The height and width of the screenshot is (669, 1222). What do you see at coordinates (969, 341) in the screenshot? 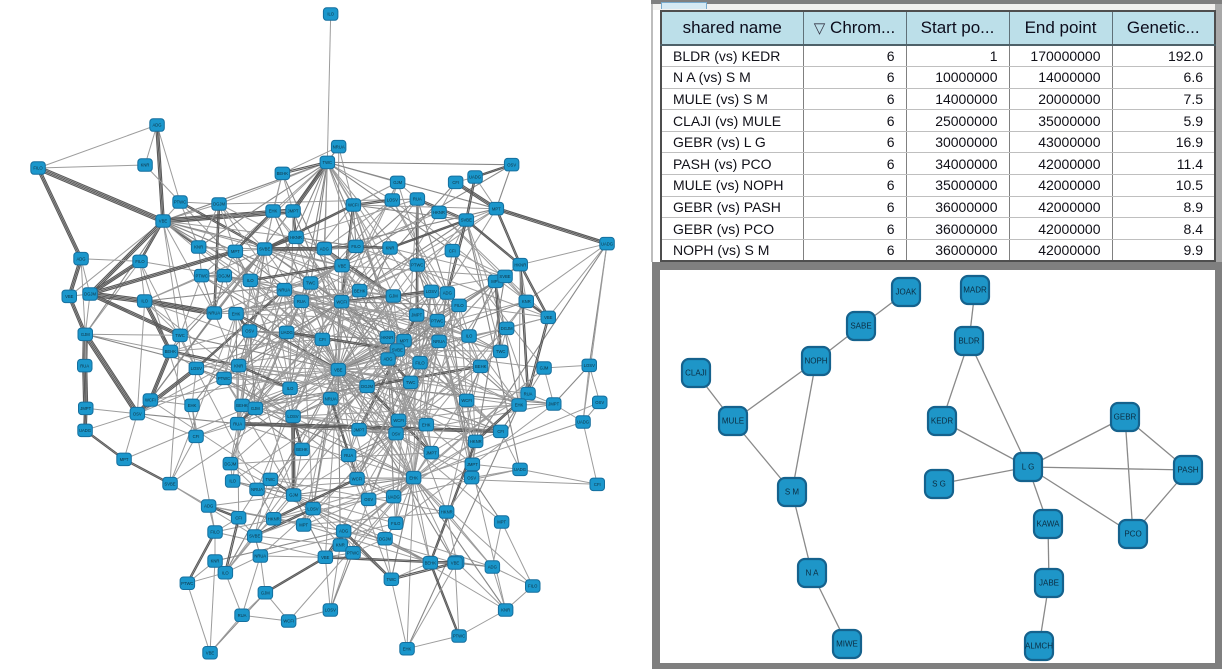
I see `svg-text: BLDR` at bounding box center [969, 341].